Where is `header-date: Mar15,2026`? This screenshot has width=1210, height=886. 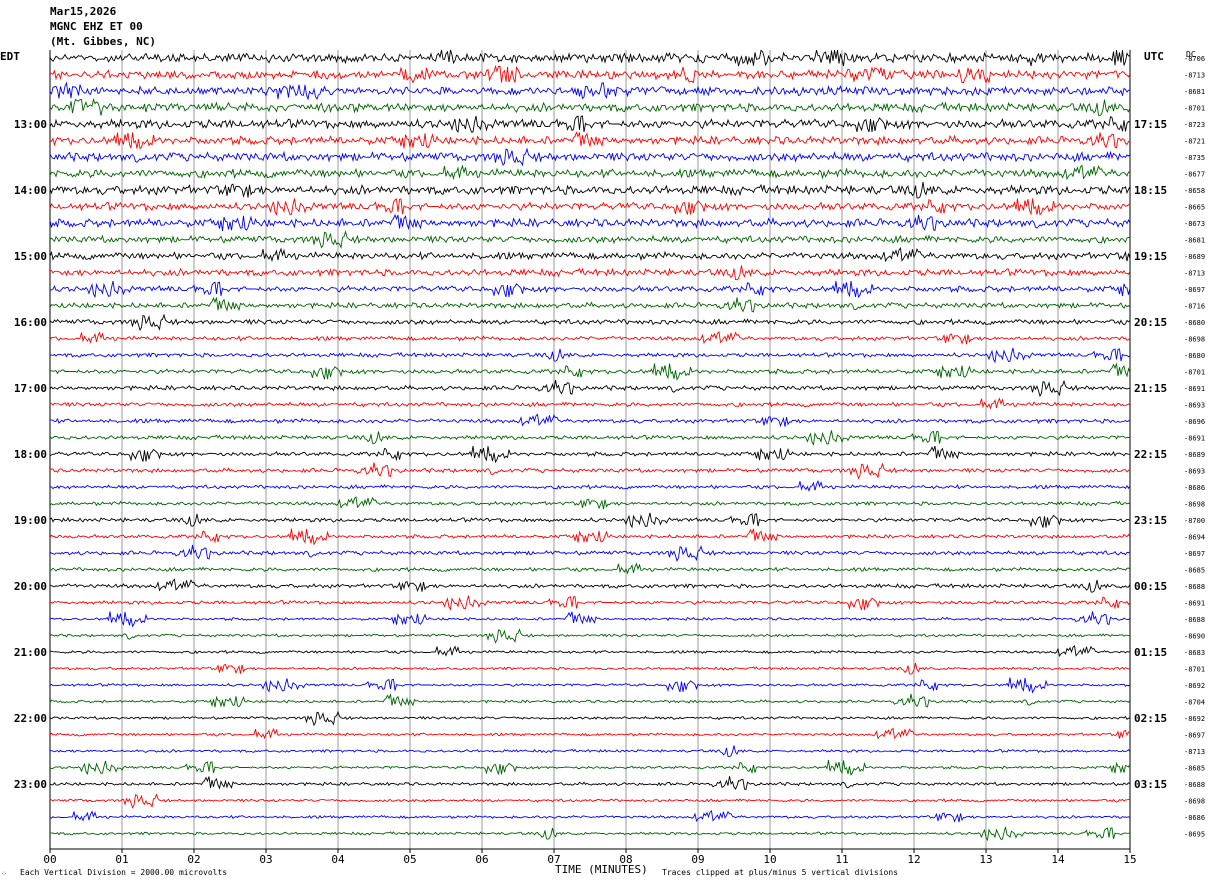 header-date: Mar15,2026 is located at coordinates (83, 11).